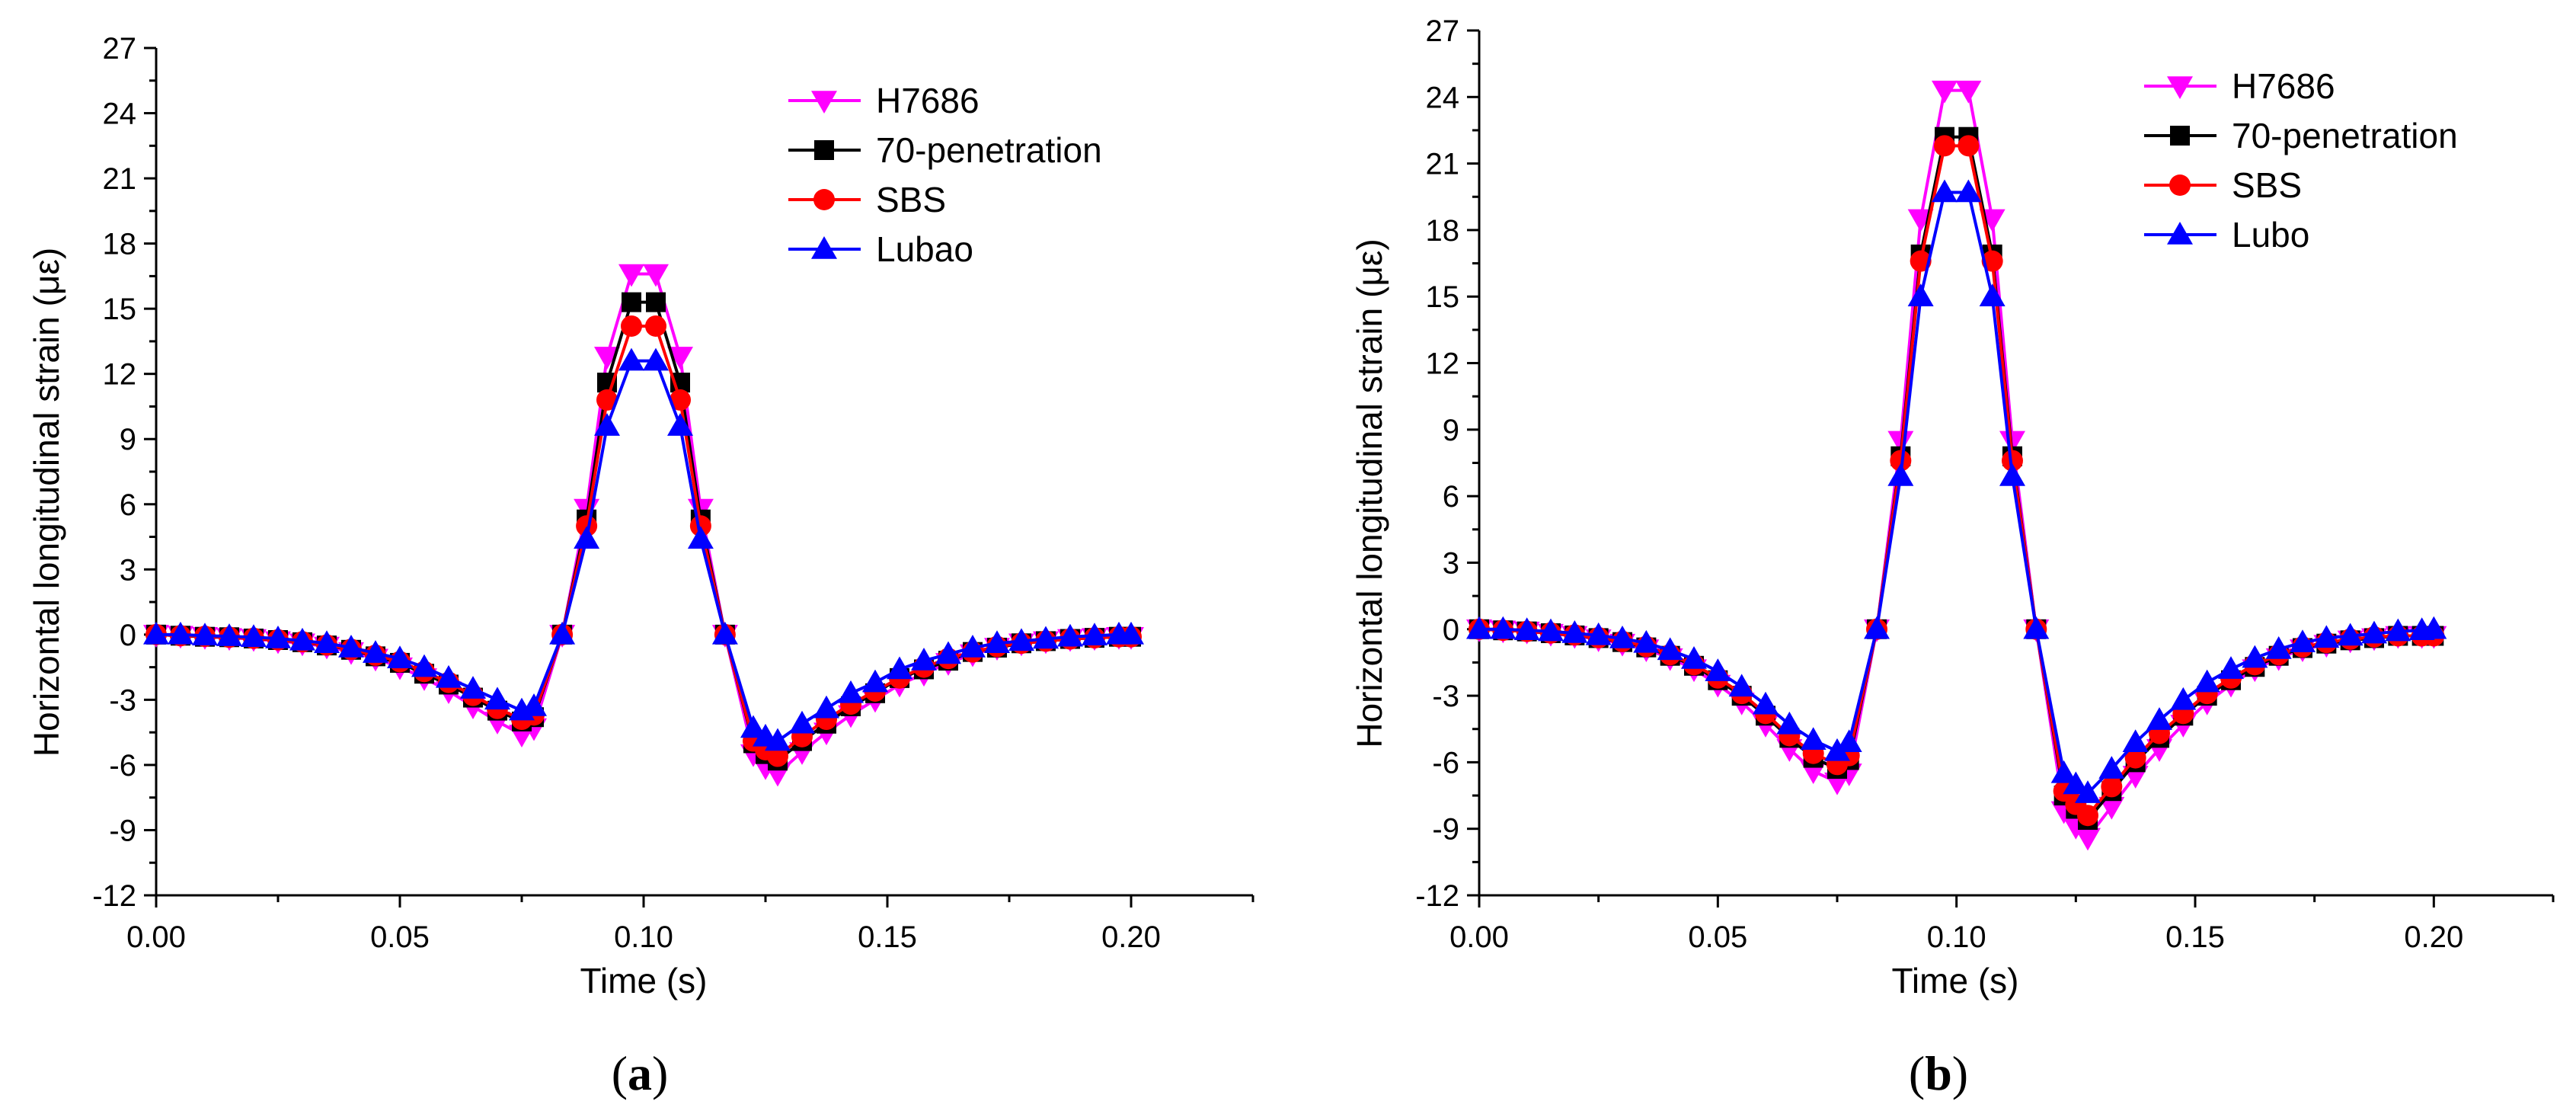  I want to click on y-tick-label: 9, so click(1451, 430).